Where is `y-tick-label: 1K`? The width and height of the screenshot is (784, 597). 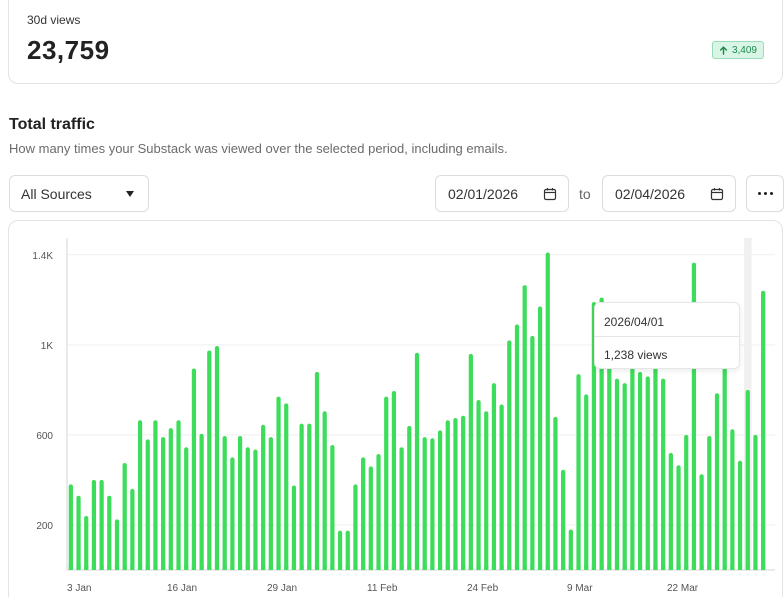 y-tick-label: 1K is located at coordinates (47, 346).